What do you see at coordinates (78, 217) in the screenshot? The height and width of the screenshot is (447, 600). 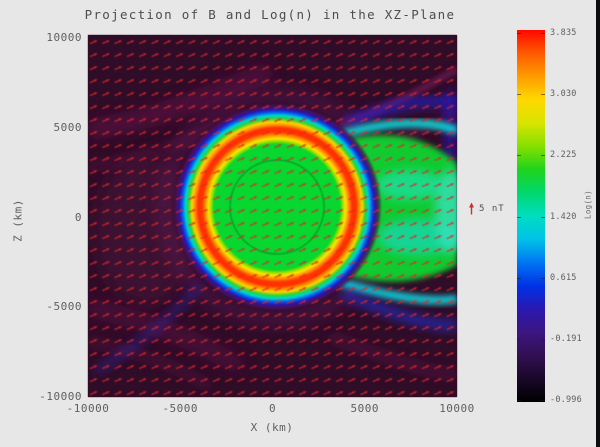 I see `z-tick-label: 0` at bounding box center [78, 217].